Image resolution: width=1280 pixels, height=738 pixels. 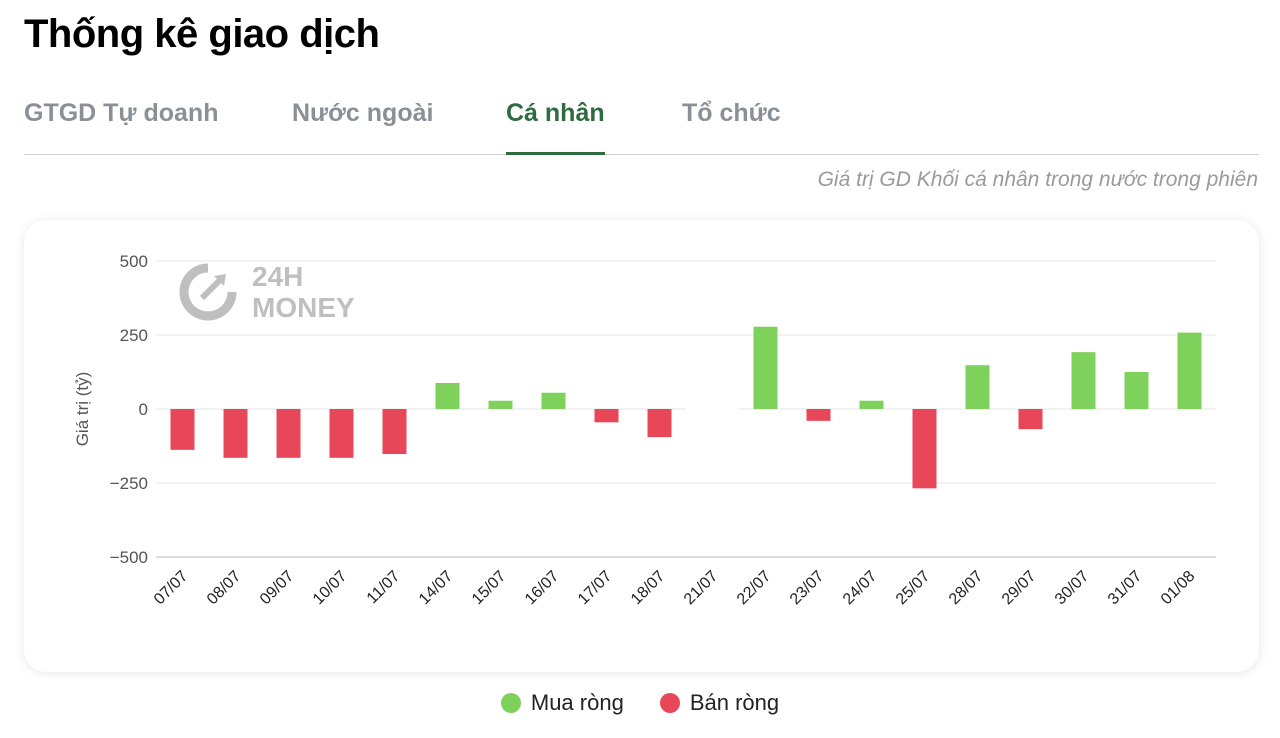 What do you see at coordinates (754, 588) in the screenshot?
I see `x-tick-label: 22/07` at bounding box center [754, 588].